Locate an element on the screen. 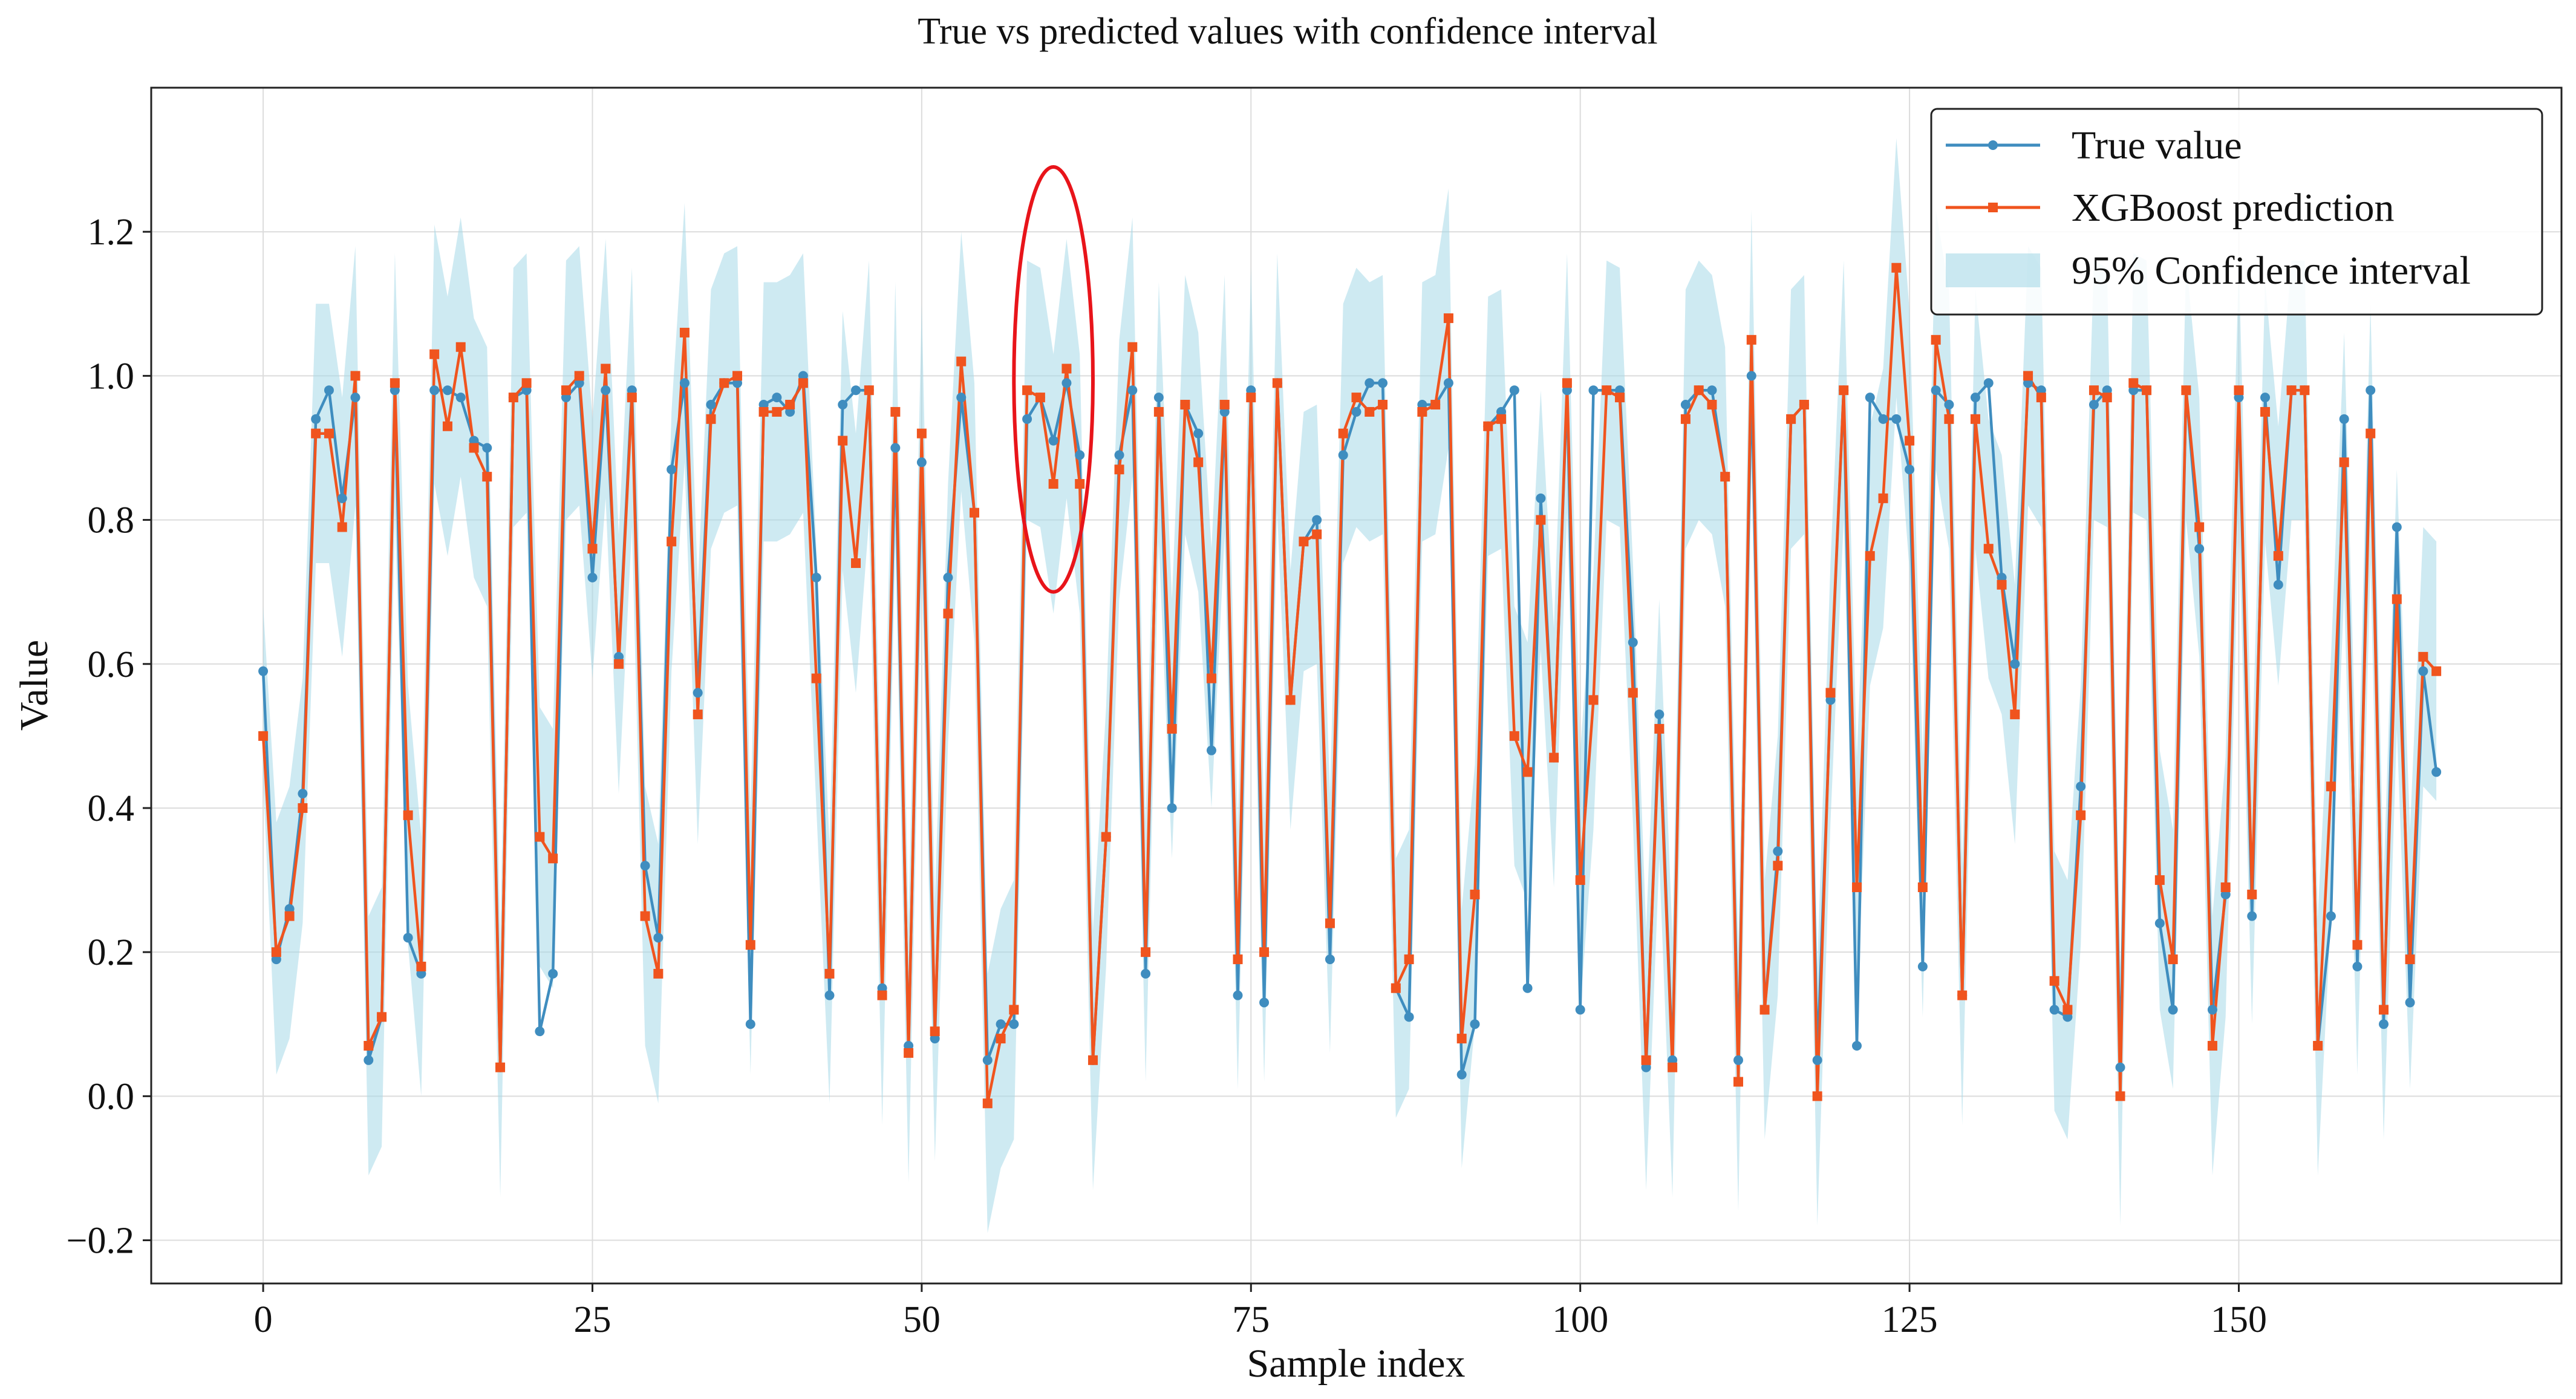 The image size is (2576, 1399). legend-item-true-value: True value is located at coordinates (2094, 145).